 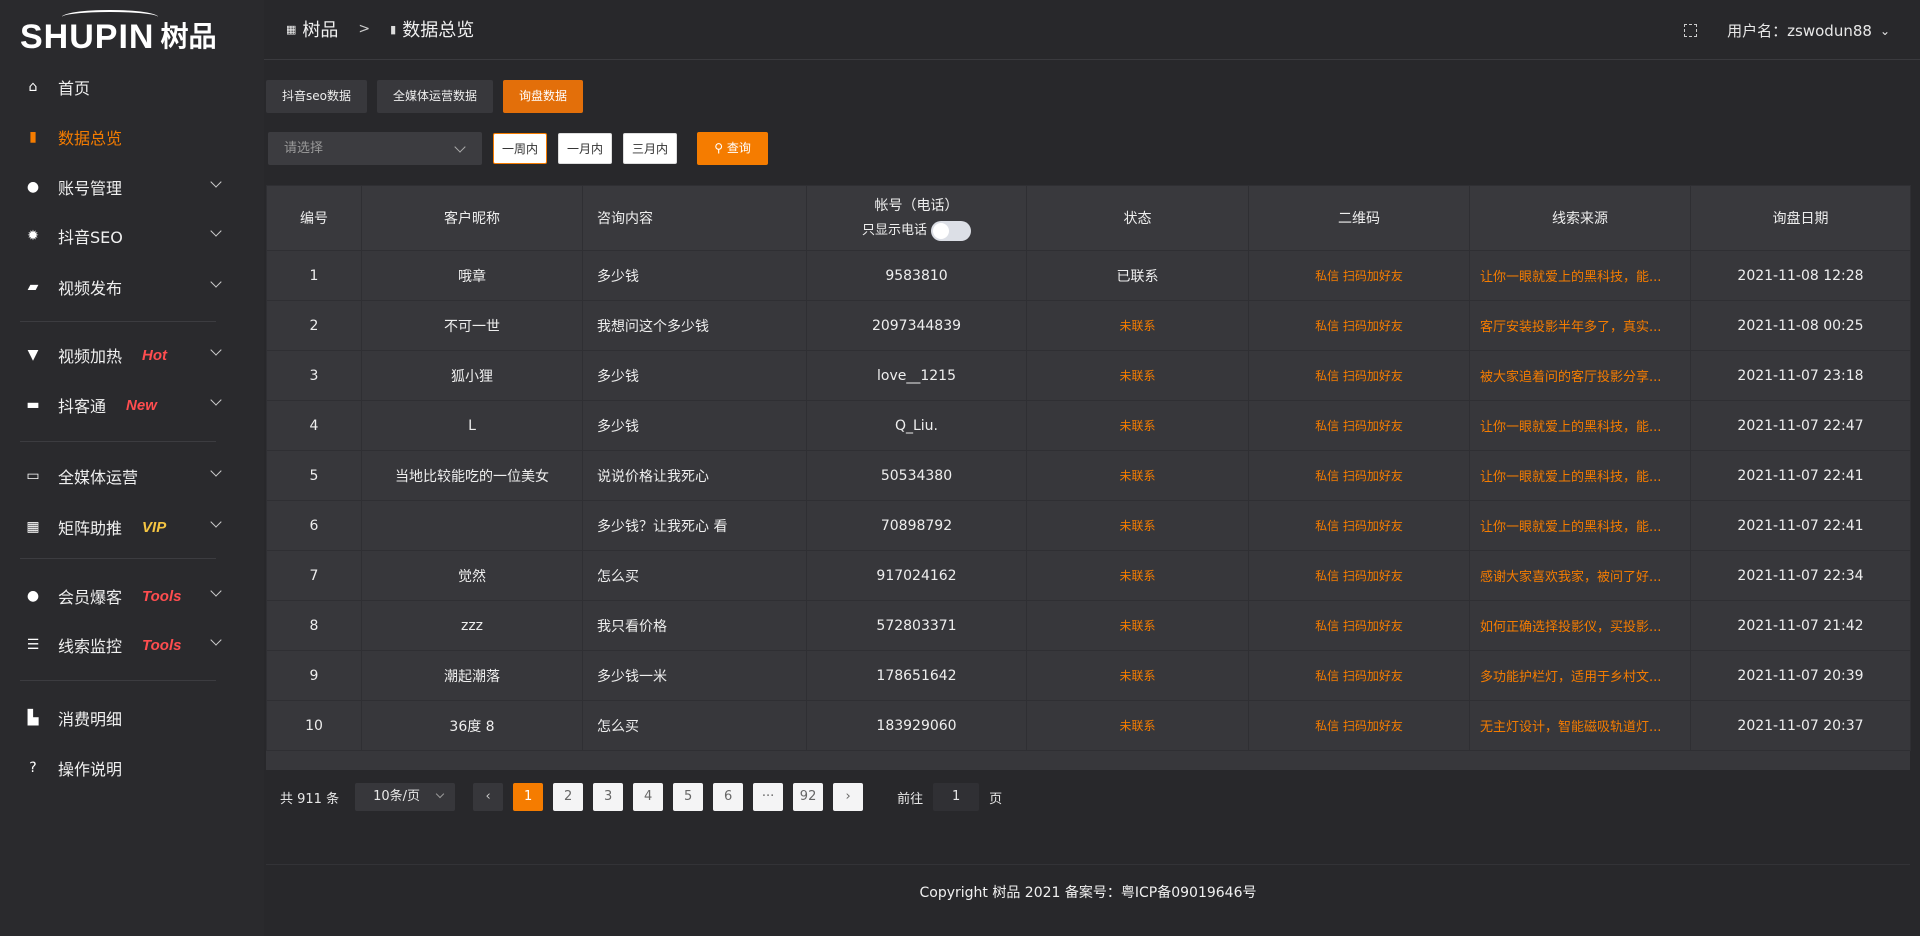 I want to click on sidebar-item: ▮ 数据总览, so click(x=132, y=137).